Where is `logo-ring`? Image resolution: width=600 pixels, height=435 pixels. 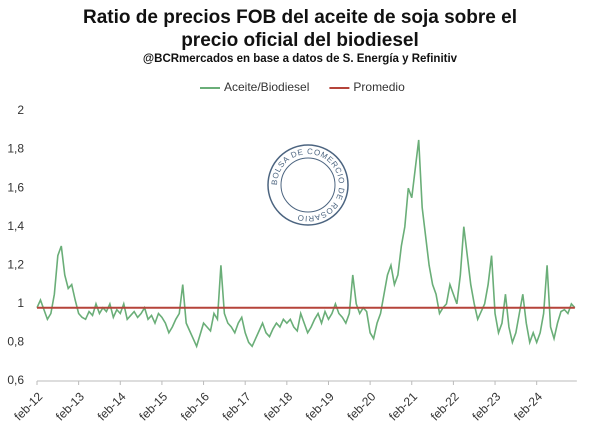
logo-ring is located at coordinates (308, 185).